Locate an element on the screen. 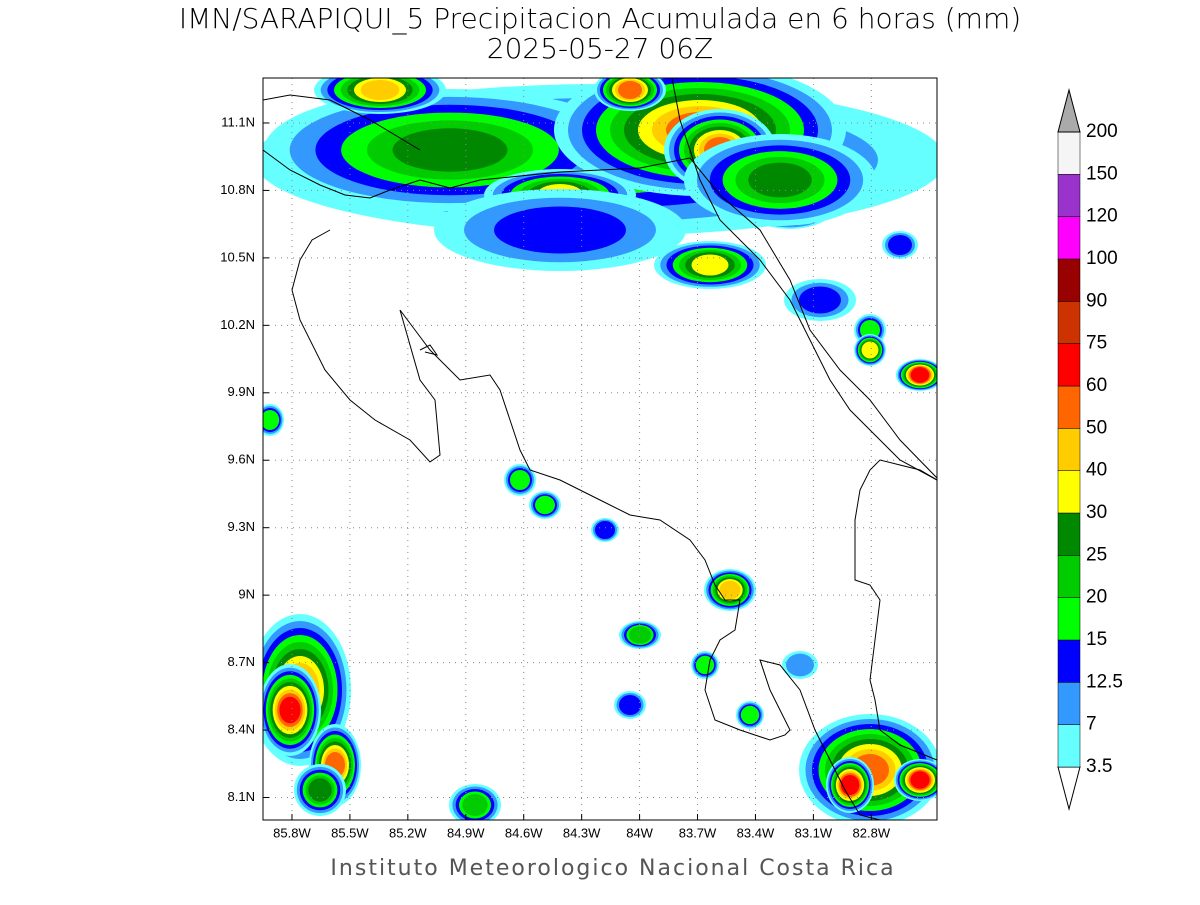  x-tick-label: 85.2W is located at coordinates (408, 832).